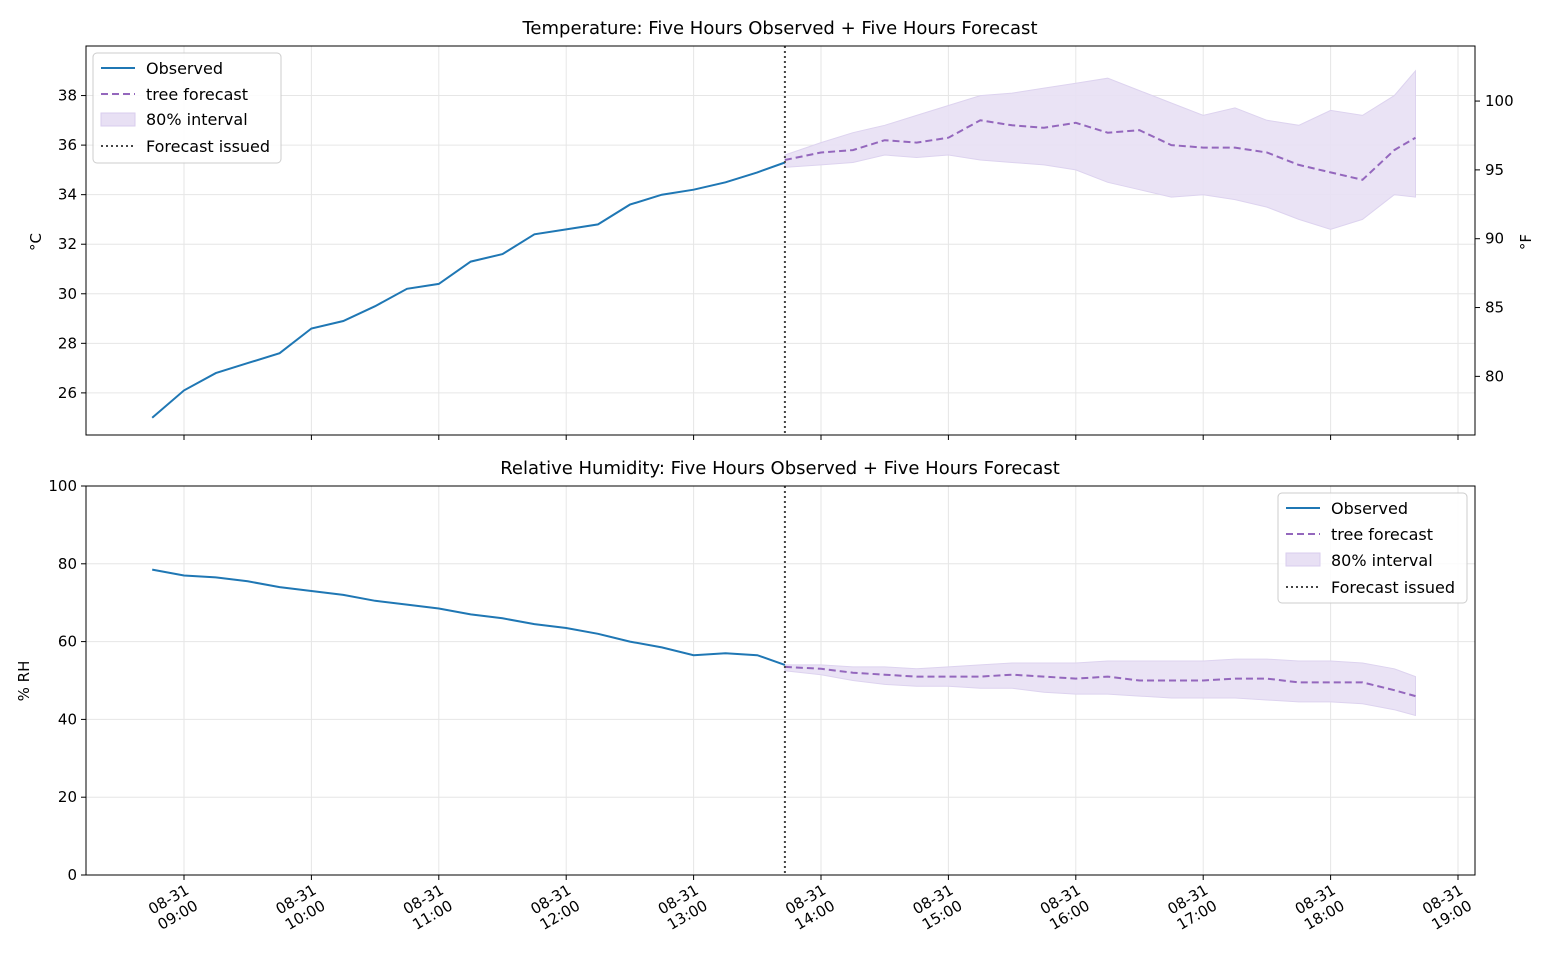 This screenshot has height=960, width=1560. I want to click on y-tick-label: 30, so click(67, 294).